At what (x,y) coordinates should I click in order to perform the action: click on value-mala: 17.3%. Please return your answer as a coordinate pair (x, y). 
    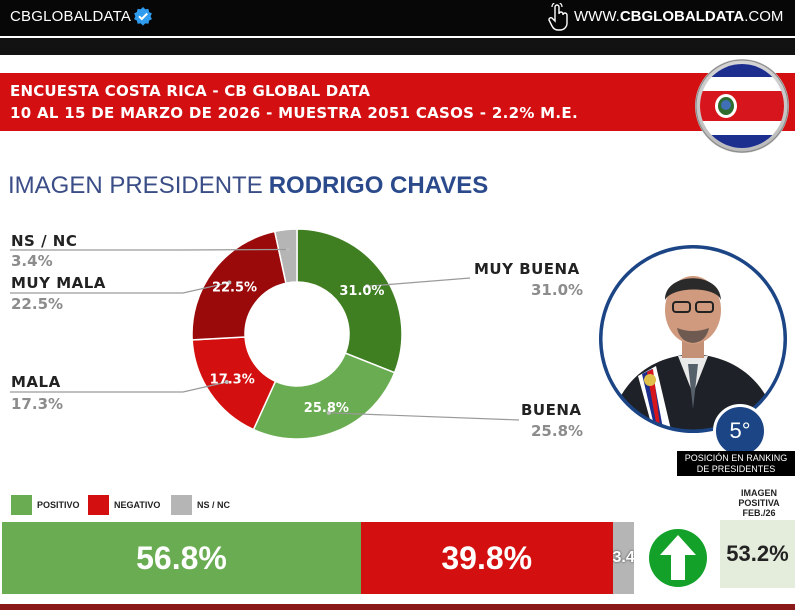
    Looking at the image, I should click on (37, 404).